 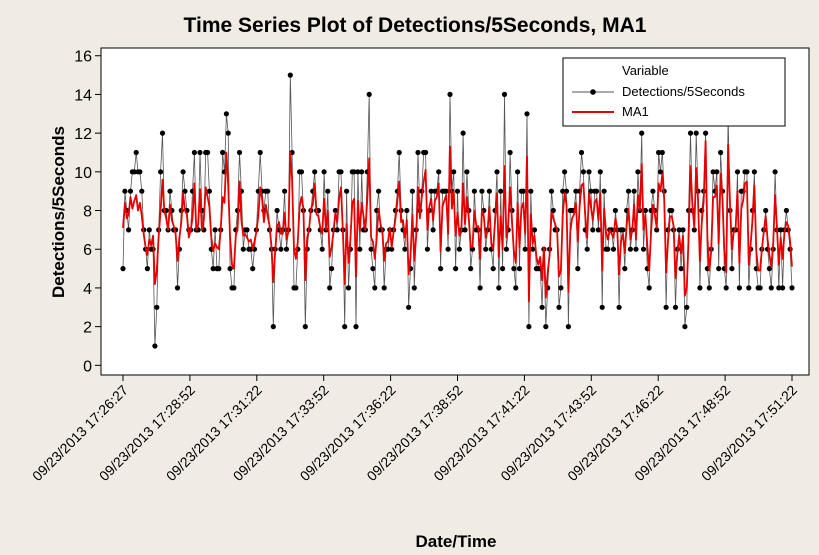 What do you see at coordinates (83, 173) in the screenshot?
I see `y-tick-label: 10` at bounding box center [83, 173].